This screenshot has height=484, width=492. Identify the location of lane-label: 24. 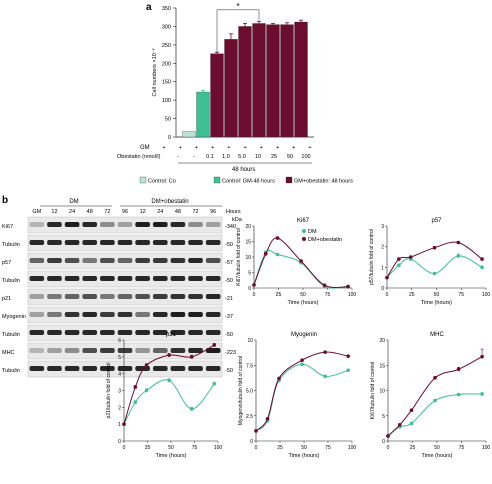
(72, 212).